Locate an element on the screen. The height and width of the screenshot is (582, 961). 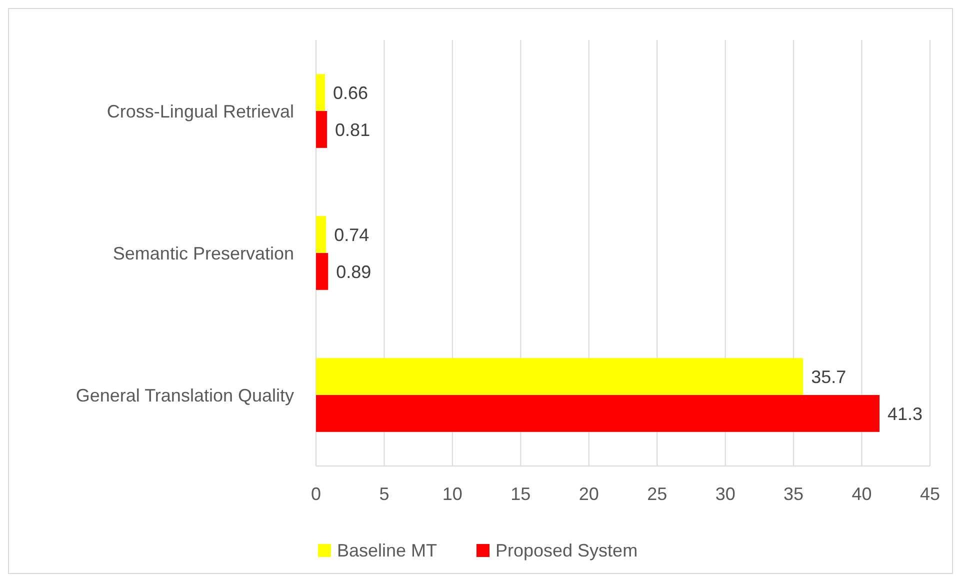
data-label: 0.81 is located at coordinates (352, 130).